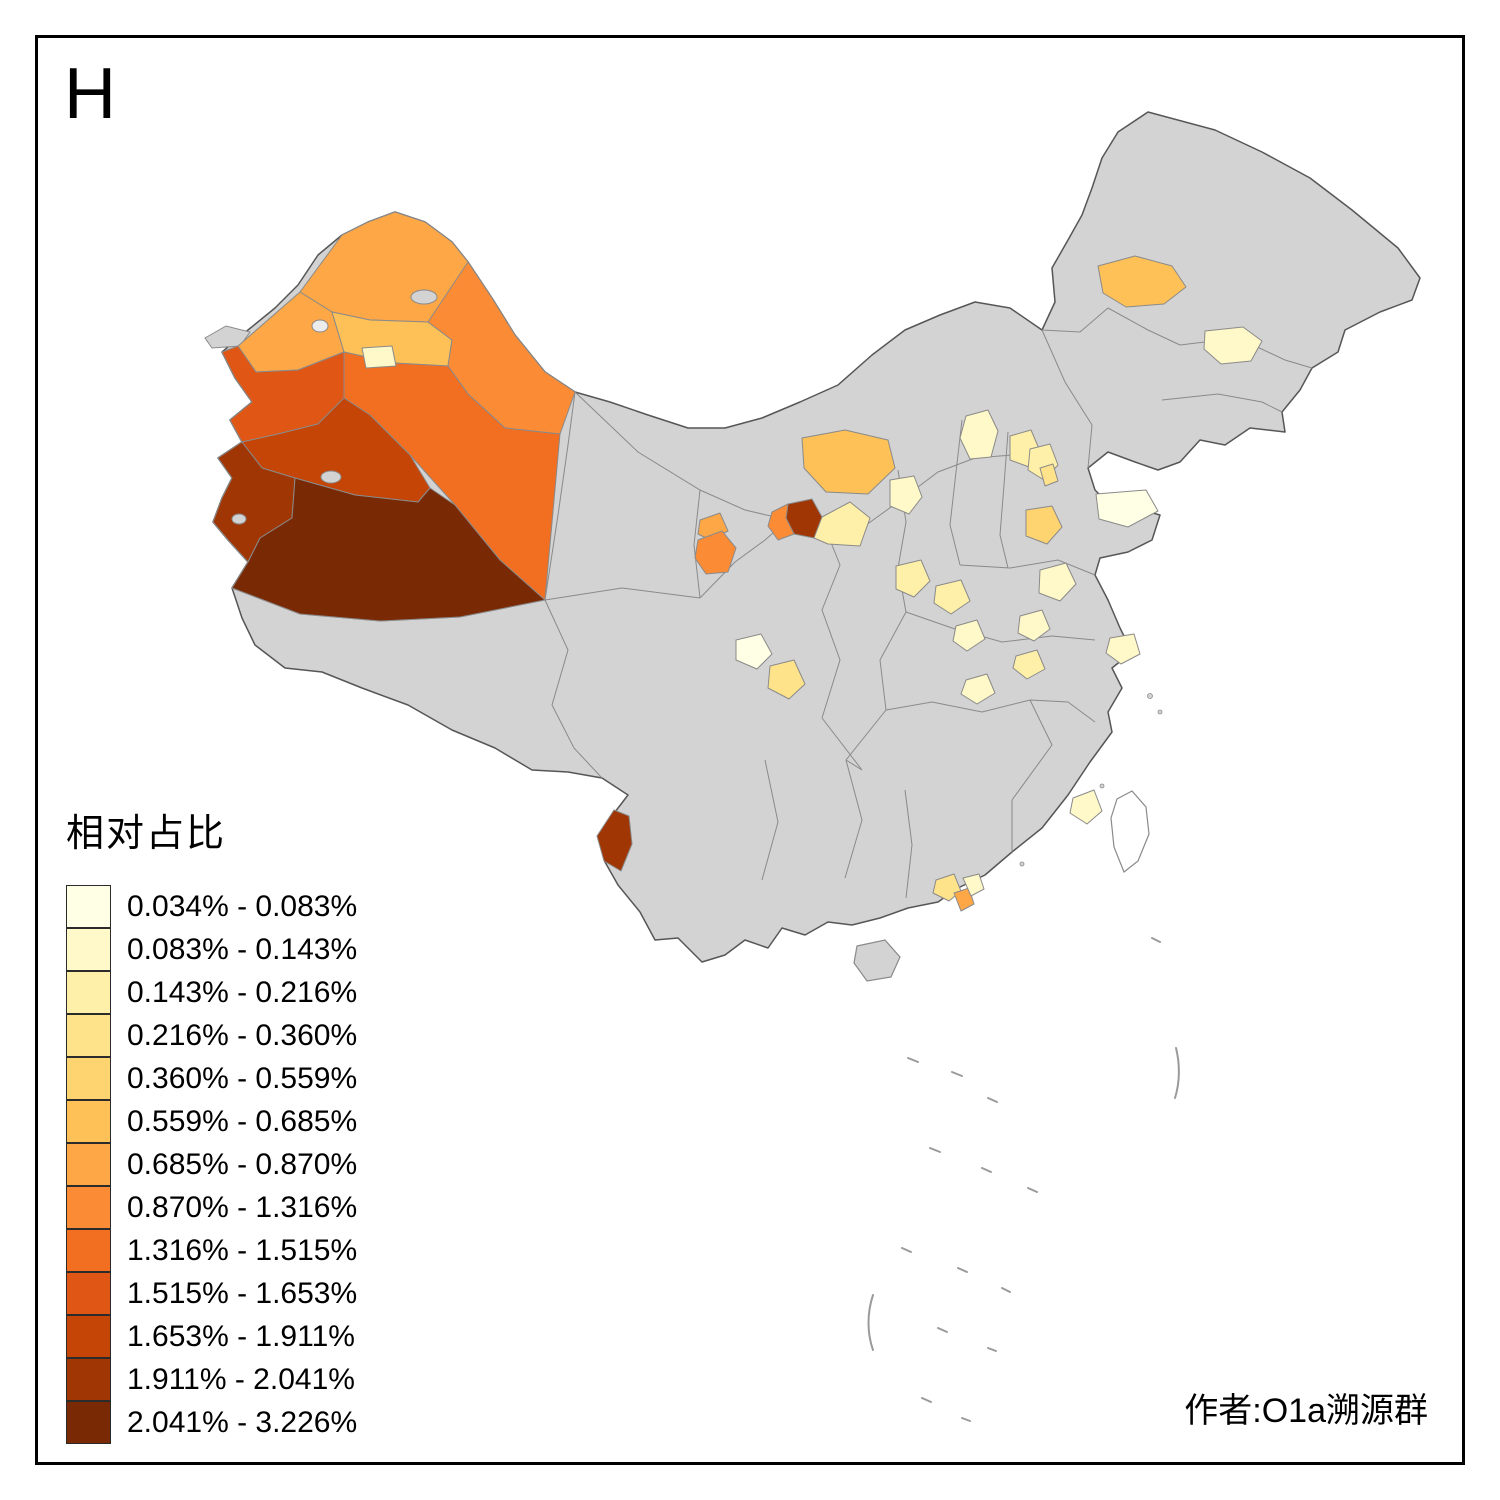 This screenshot has width=1500, height=1500. I want to click on legend-item: 1.515% - 1.653%, so click(286, 1293).